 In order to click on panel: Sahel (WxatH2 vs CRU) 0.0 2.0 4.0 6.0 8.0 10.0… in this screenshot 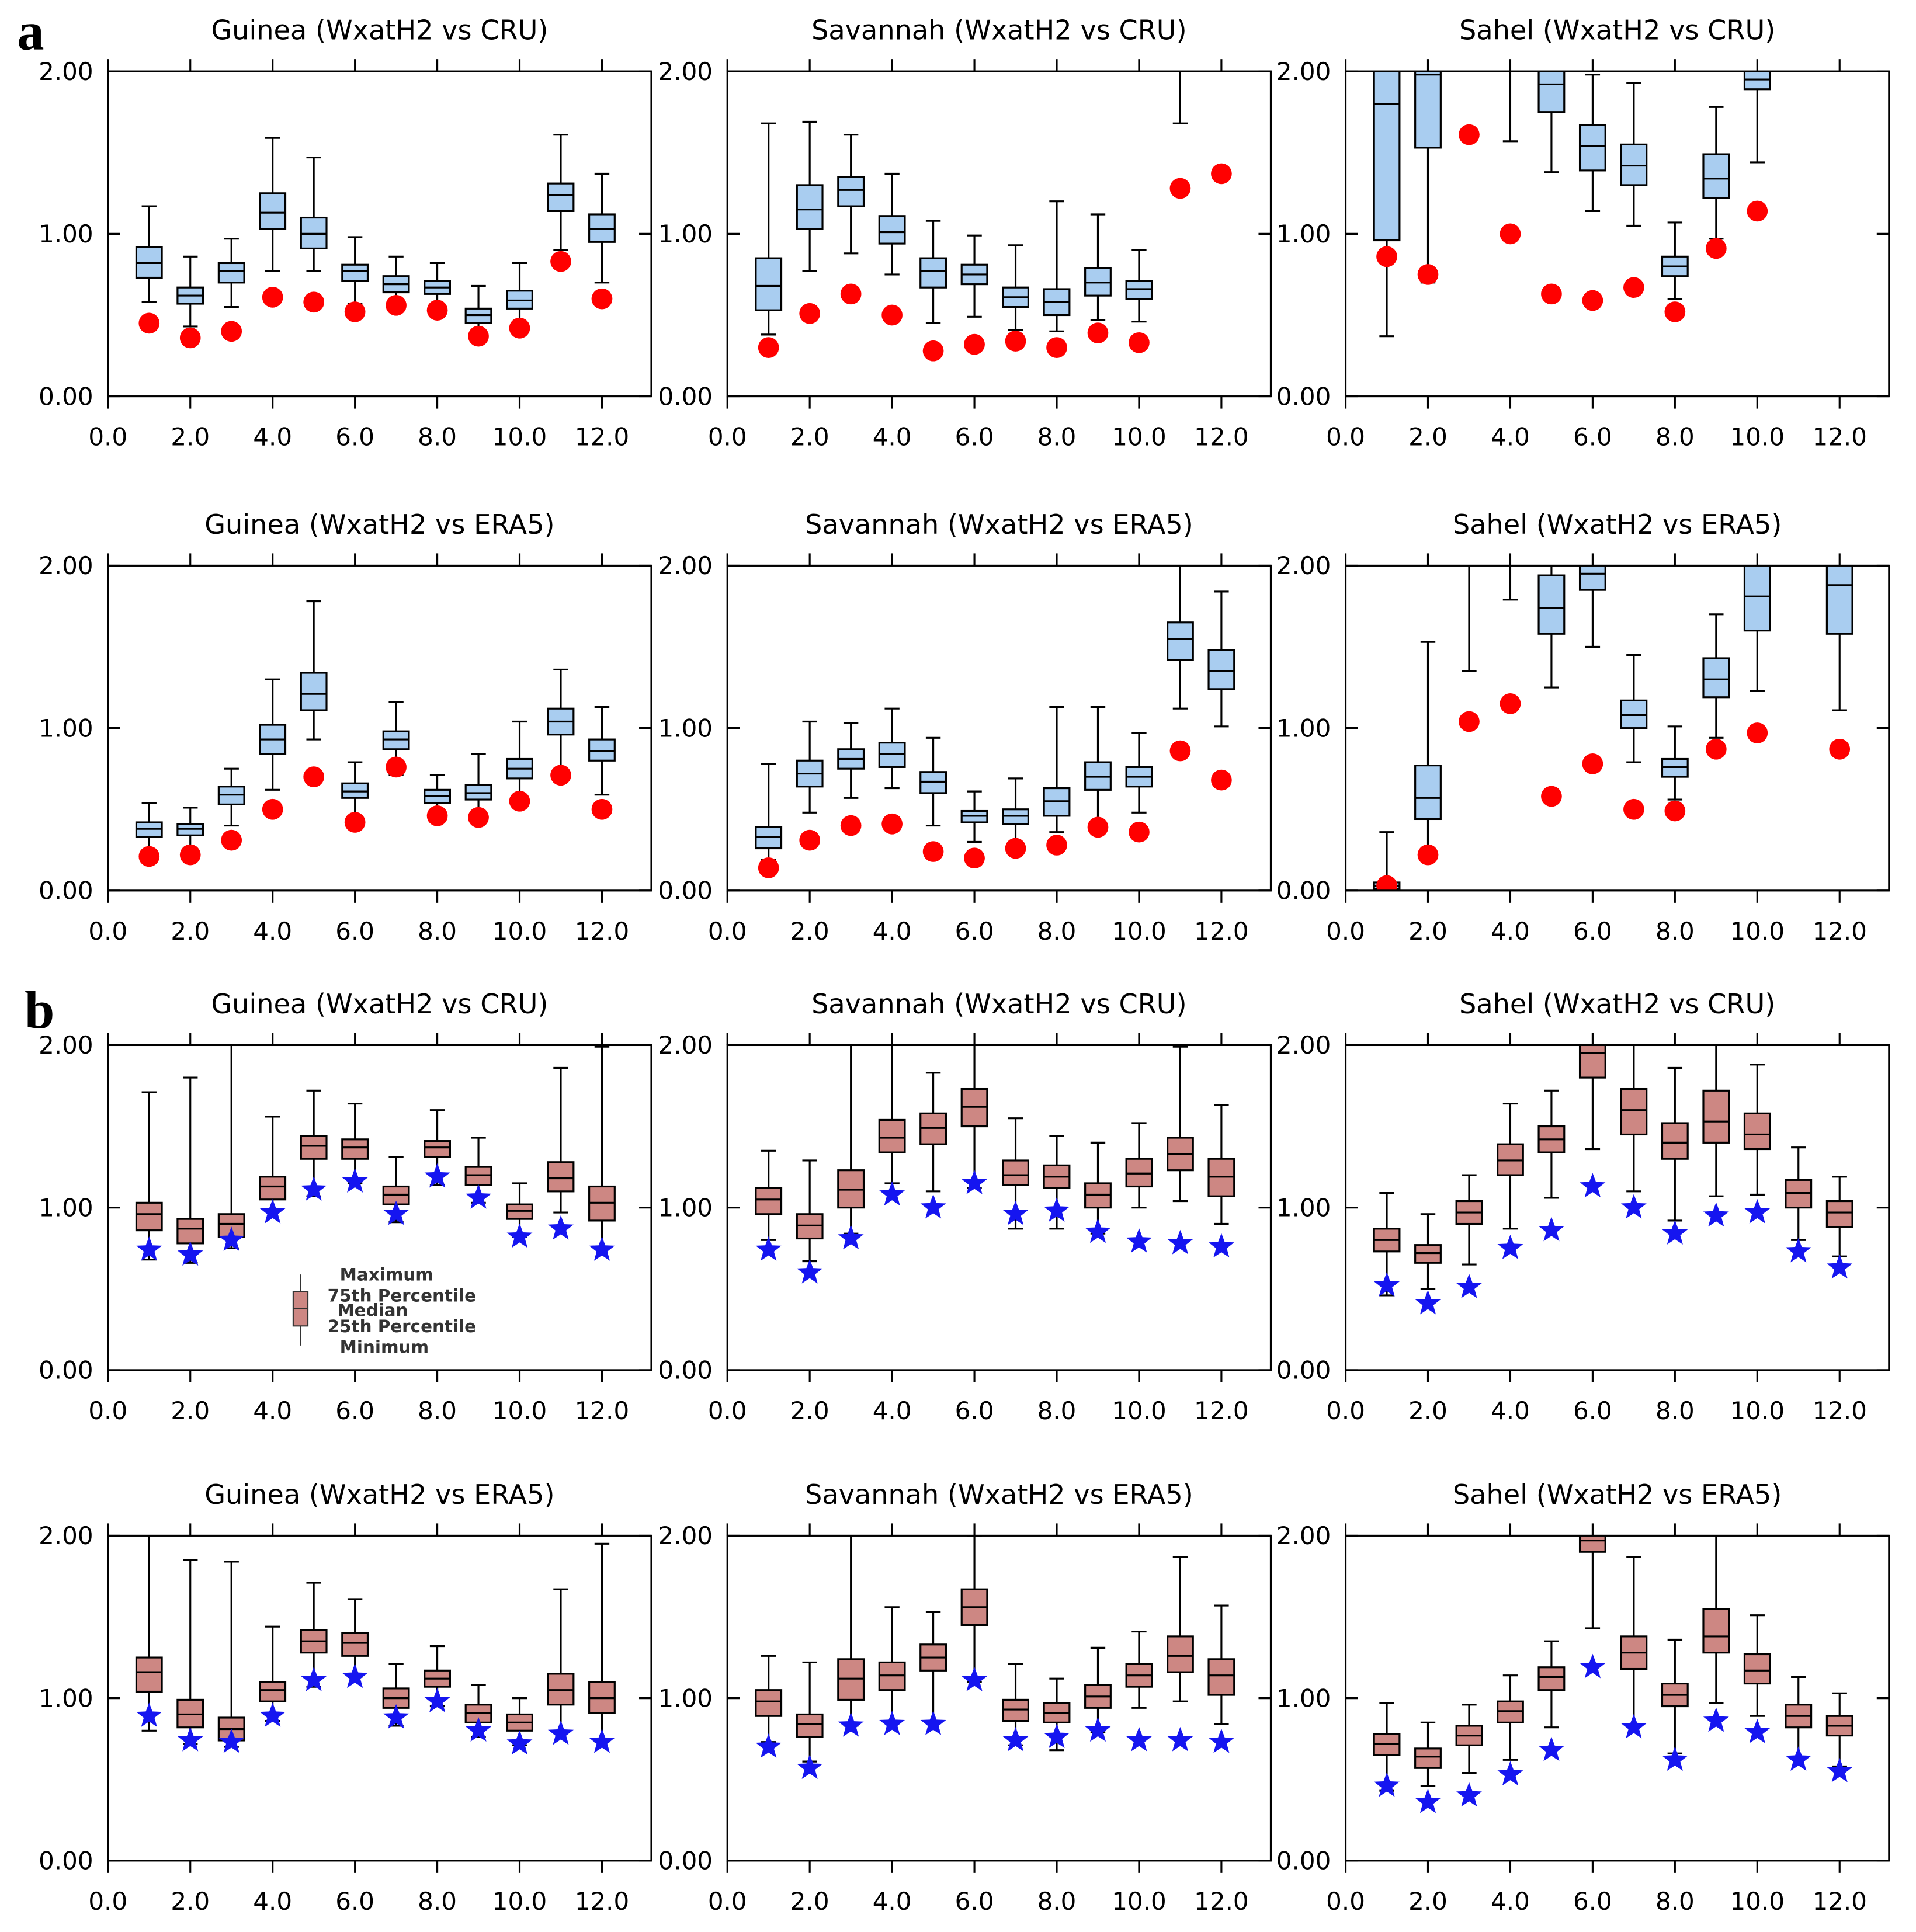, I will do `click(1583, 233)`.